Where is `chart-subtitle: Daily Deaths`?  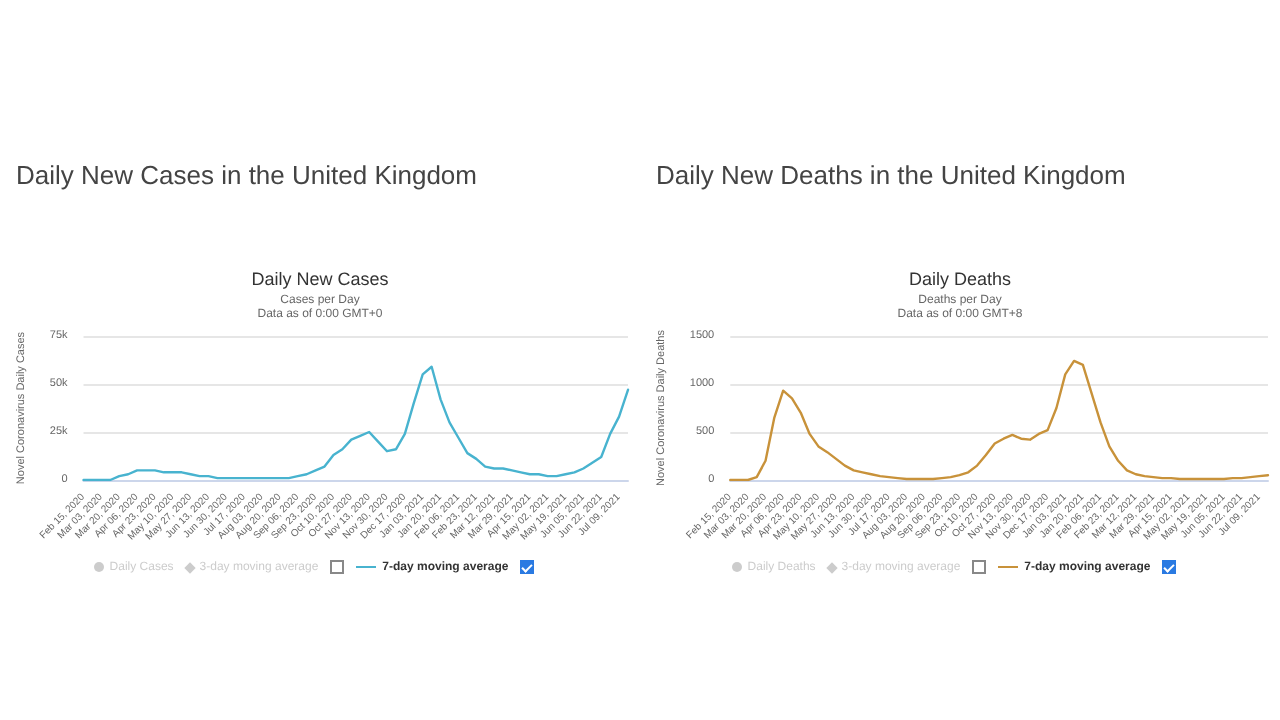 chart-subtitle: Daily Deaths is located at coordinates (960, 279).